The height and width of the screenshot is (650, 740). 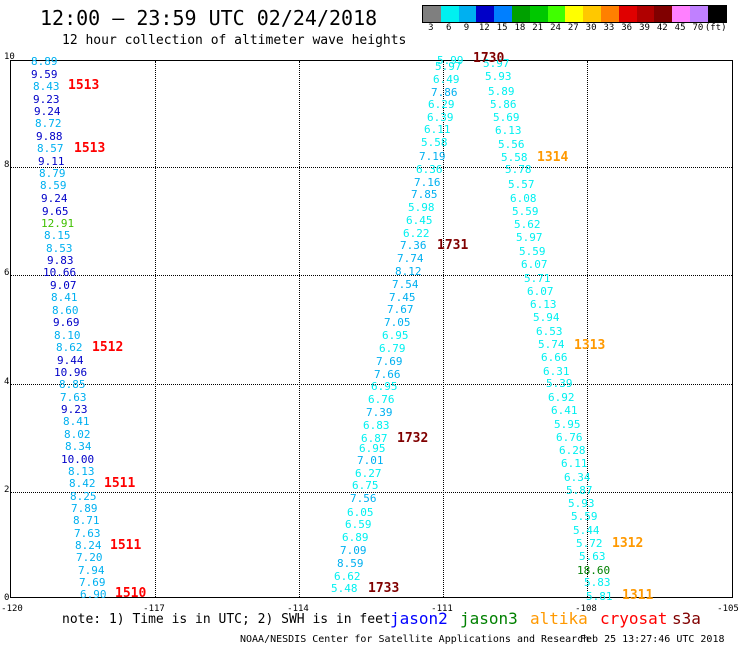 I want to click on x-tick-label: -111, so click(x=442, y=609).